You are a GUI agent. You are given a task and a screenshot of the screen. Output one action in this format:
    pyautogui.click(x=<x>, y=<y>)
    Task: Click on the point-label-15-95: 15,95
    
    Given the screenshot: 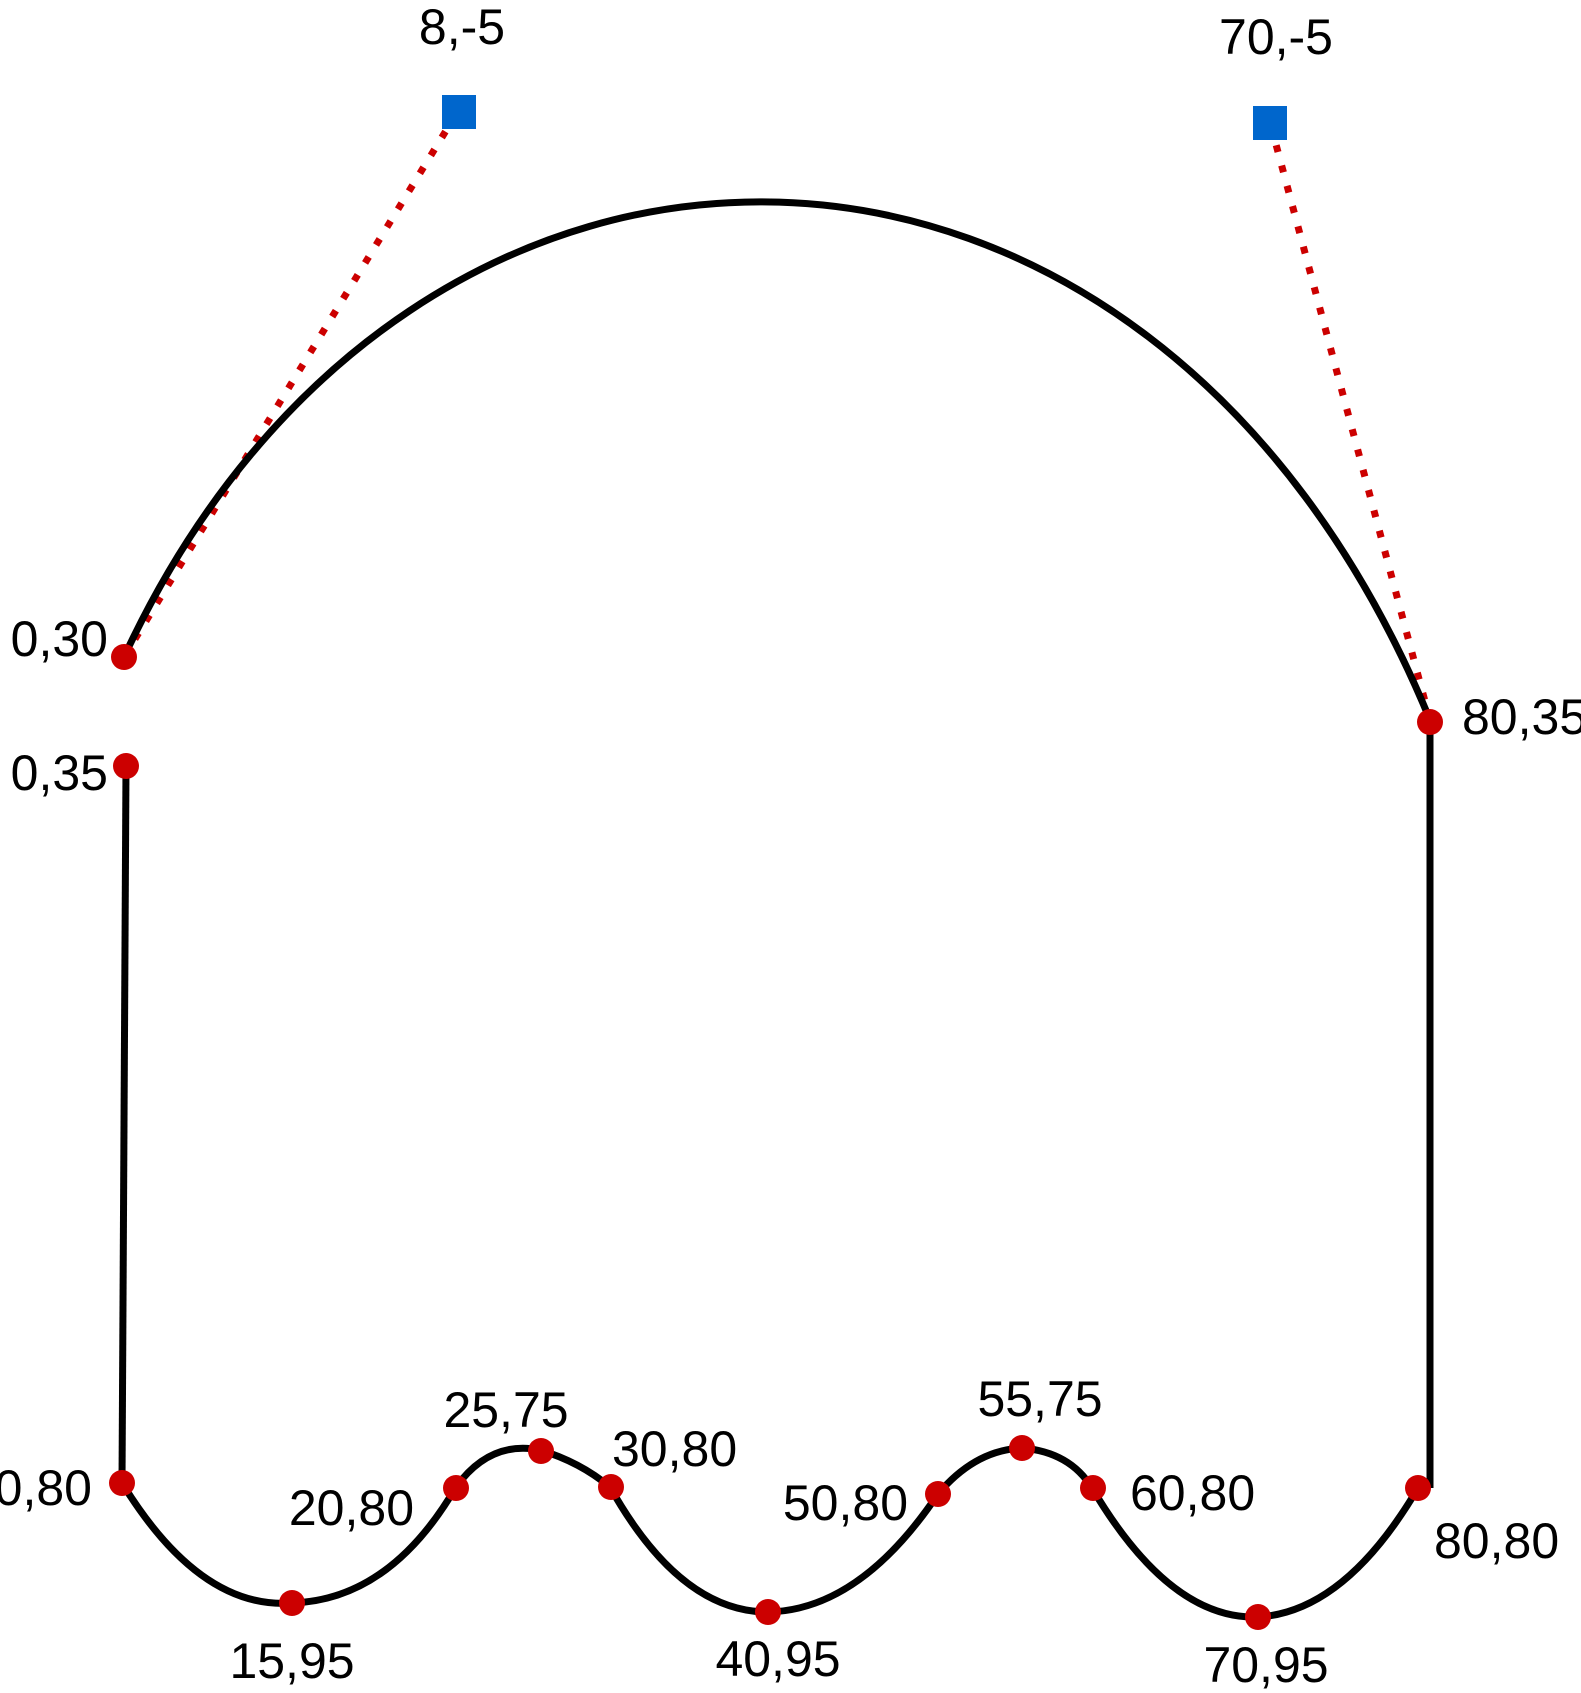 What is the action you would take?
    pyautogui.click(x=291, y=1661)
    